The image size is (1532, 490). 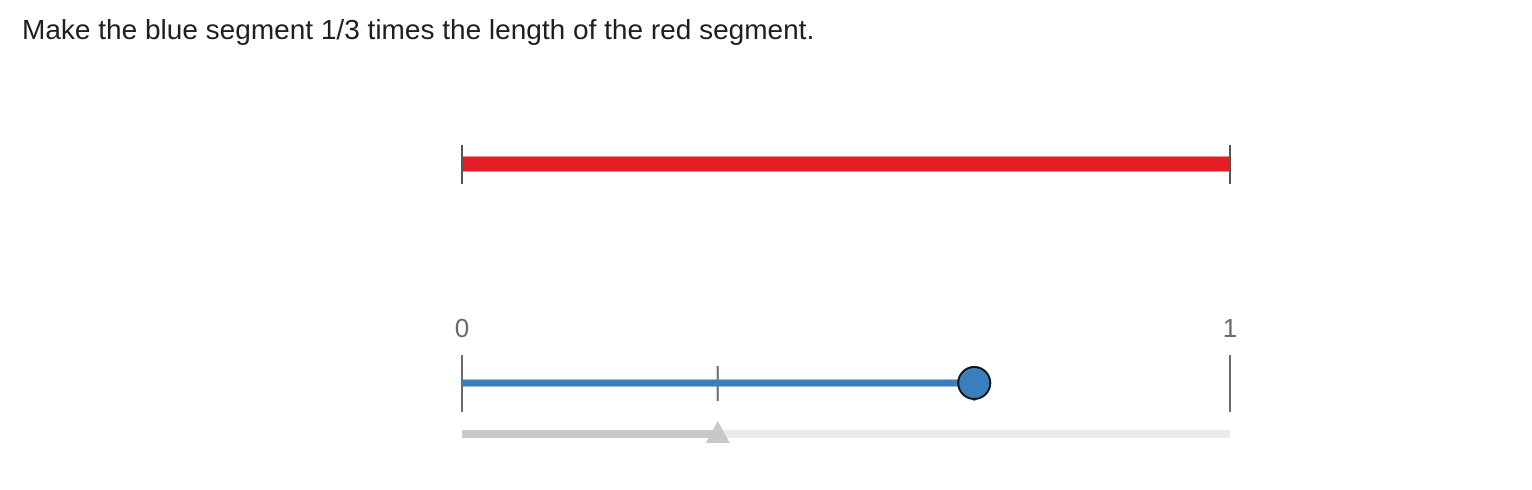 What do you see at coordinates (462, 328) in the screenshot?
I see `axis-label-min: 0` at bounding box center [462, 328].